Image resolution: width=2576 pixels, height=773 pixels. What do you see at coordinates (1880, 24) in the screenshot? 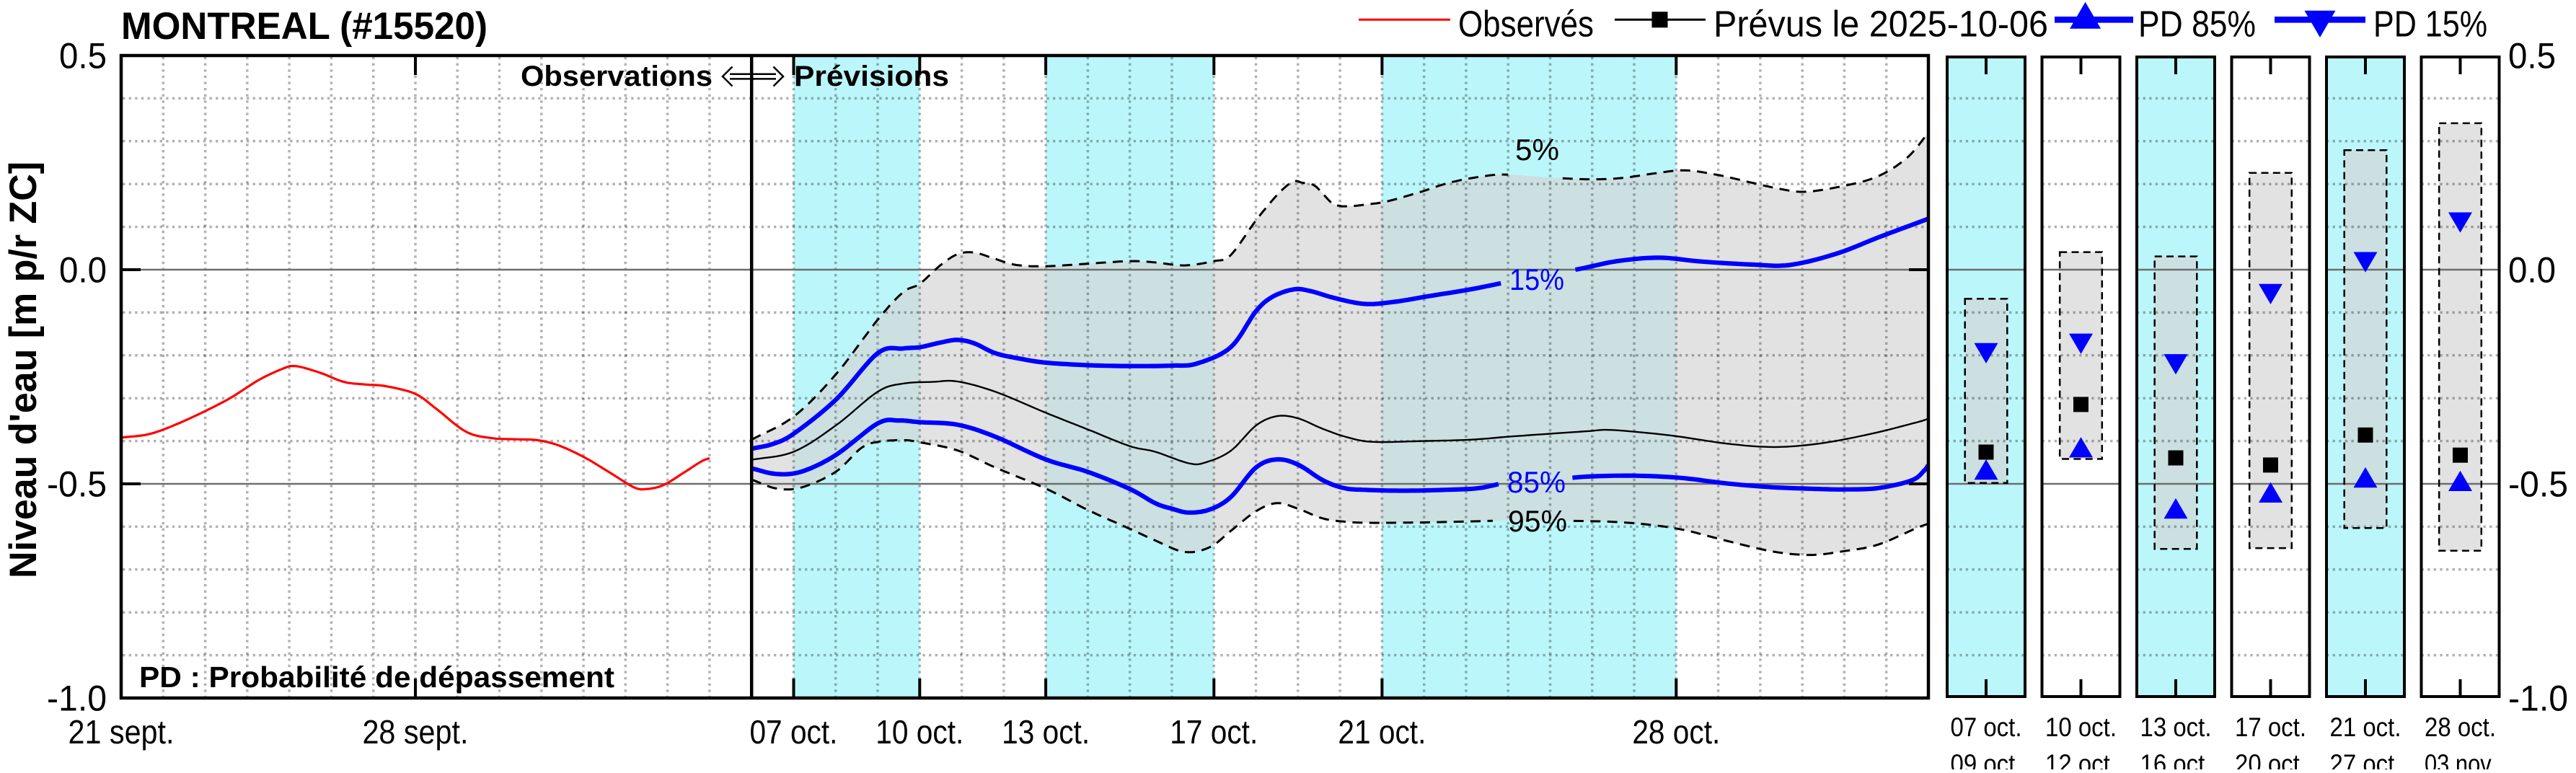
I see `svg-text: Prévus le 2025-10-06` at bounding box center [1880, 24].